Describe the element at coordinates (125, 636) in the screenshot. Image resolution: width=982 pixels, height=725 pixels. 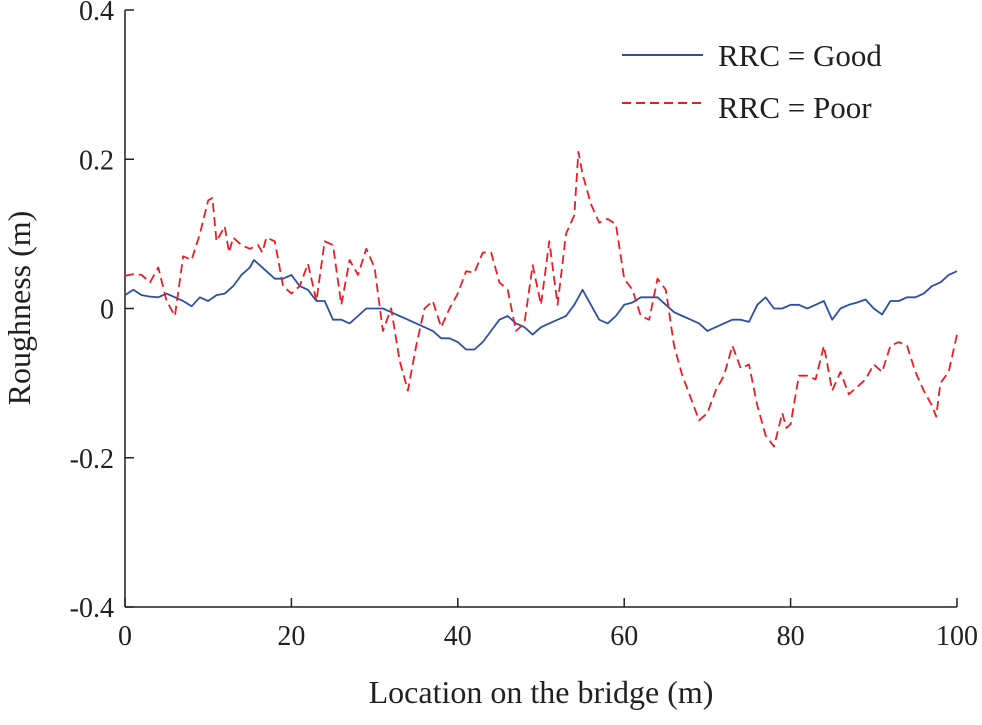
I see `x-tick-label: 0` at that location.